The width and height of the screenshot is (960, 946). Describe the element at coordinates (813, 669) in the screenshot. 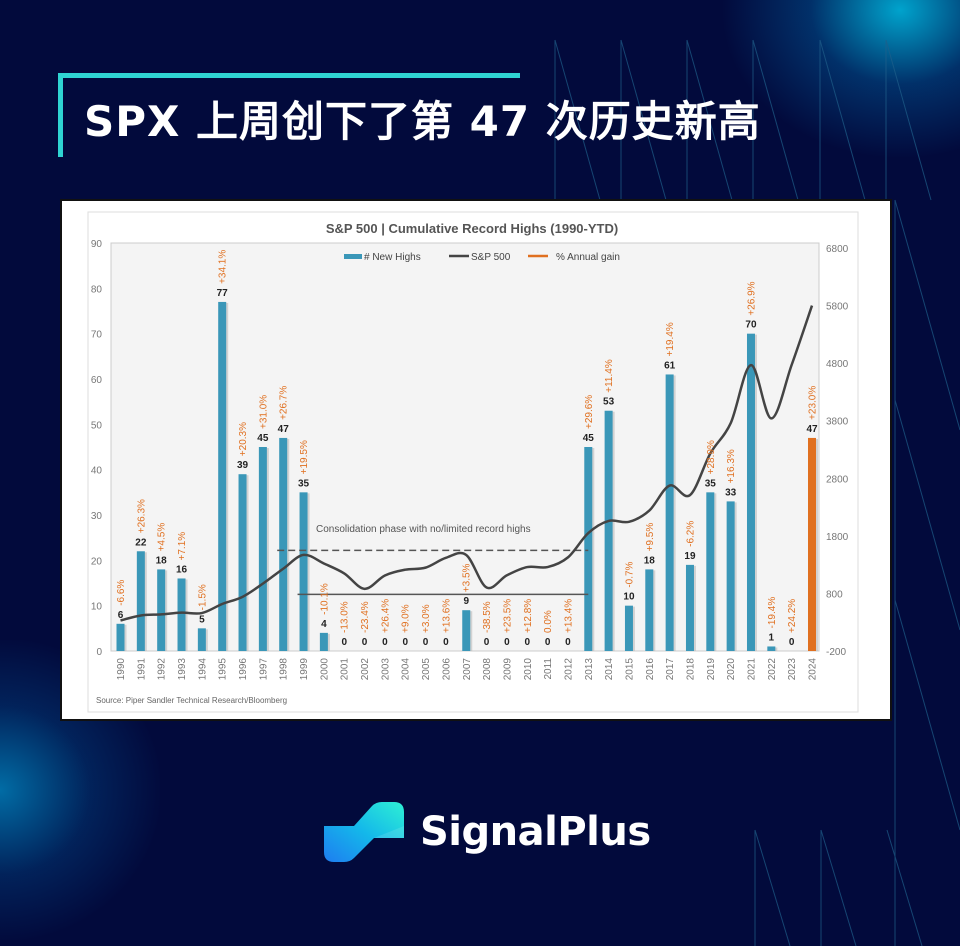

I see `x-axis-year-label: 2024` at that location.